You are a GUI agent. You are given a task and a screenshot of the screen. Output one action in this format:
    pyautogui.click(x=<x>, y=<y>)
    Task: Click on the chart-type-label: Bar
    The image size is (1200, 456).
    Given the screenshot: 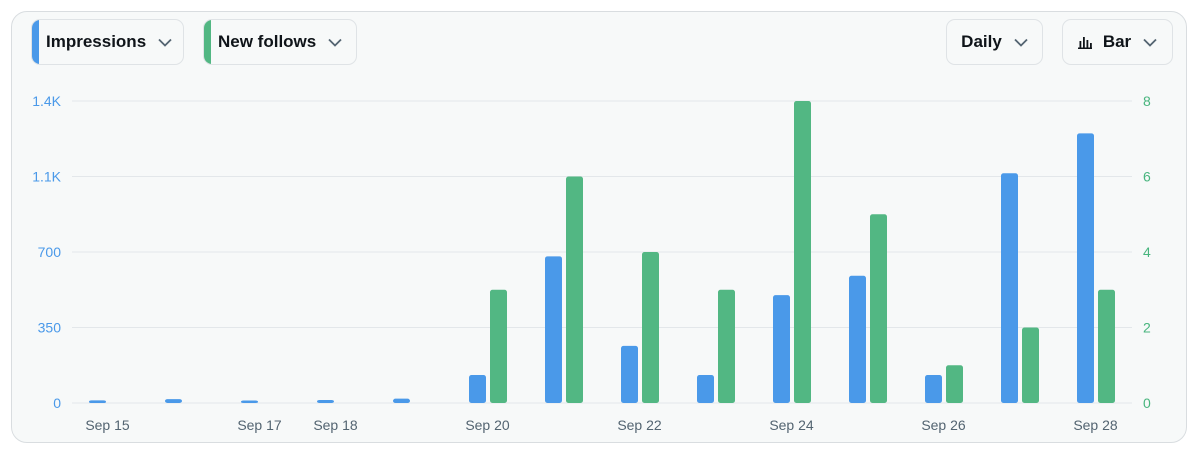 What is the action you would take?
    pyautogui.click(x=1117, y=41)
    